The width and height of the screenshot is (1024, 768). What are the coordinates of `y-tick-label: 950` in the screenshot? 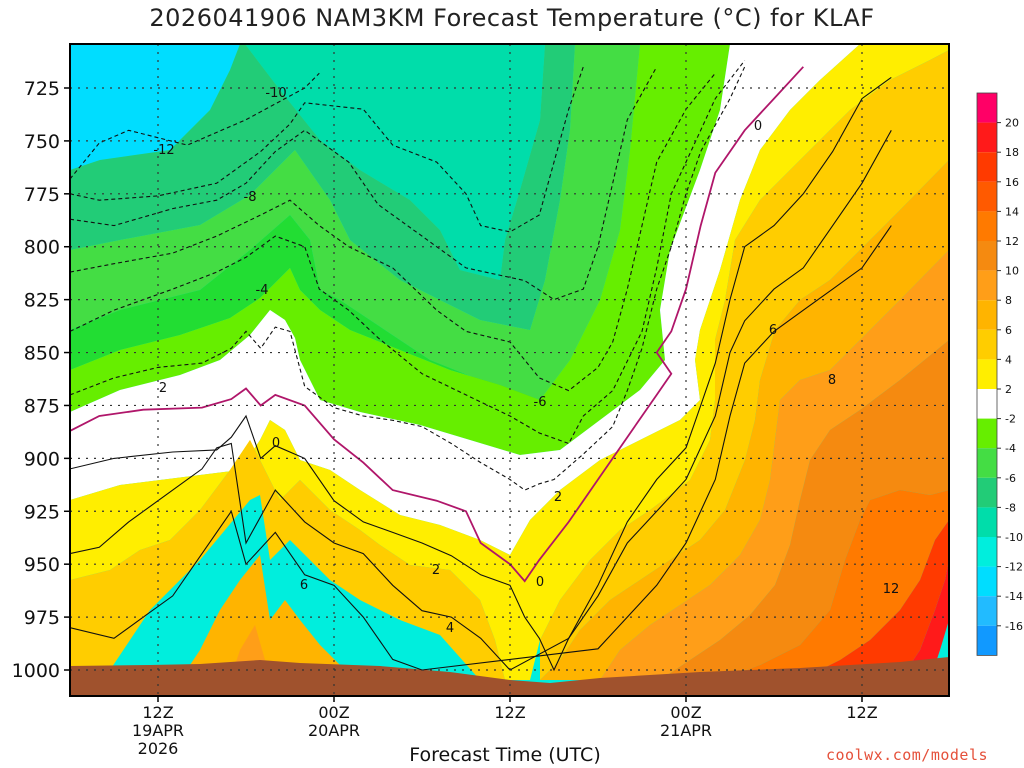 It's located at (42, 565).